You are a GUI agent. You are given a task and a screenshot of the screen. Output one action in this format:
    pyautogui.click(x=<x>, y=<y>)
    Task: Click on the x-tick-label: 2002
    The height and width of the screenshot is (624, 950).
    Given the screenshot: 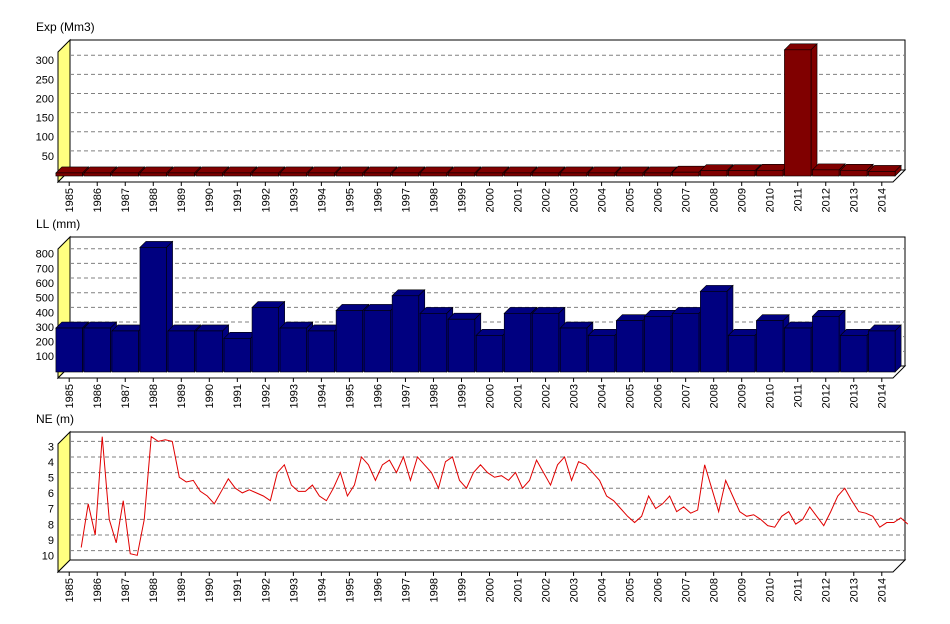 What is the action you would take?
    pyautogui.click(x=546, y=200)
    